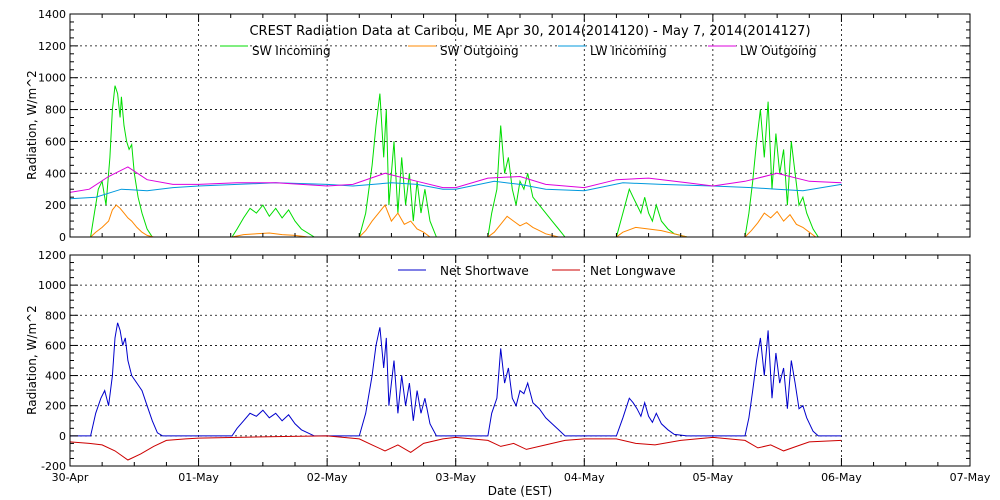  I want to click on x-axis-label: Date (EST), so click(520, 491).